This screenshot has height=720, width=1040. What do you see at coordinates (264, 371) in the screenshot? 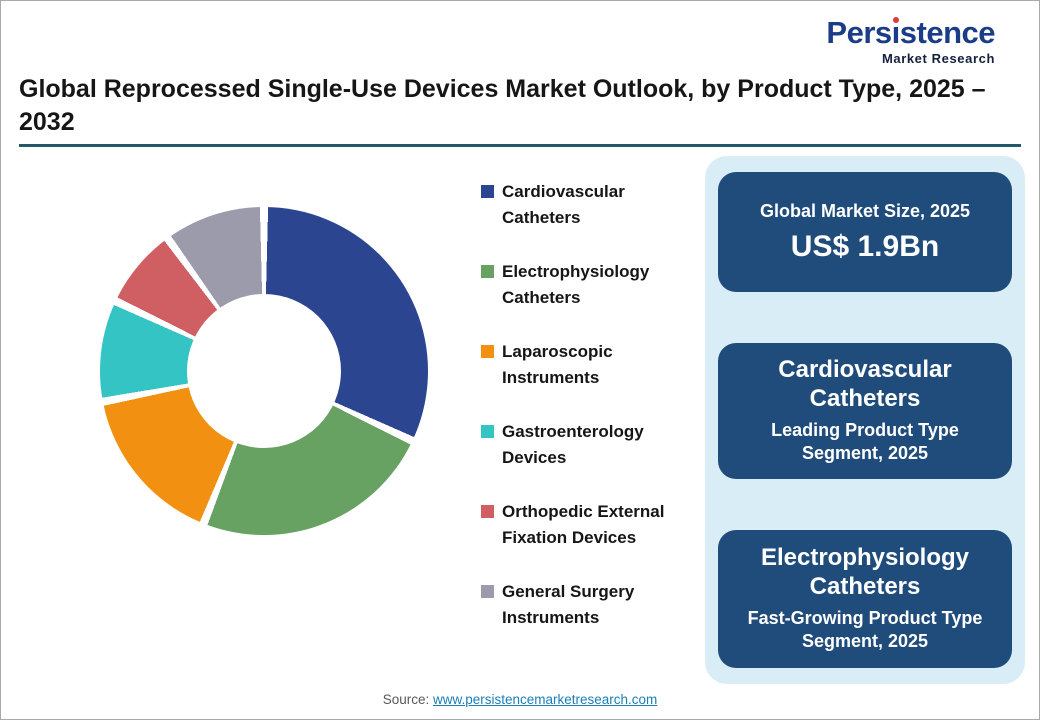
I see `donut-chart` at bounding box center [264, 371].